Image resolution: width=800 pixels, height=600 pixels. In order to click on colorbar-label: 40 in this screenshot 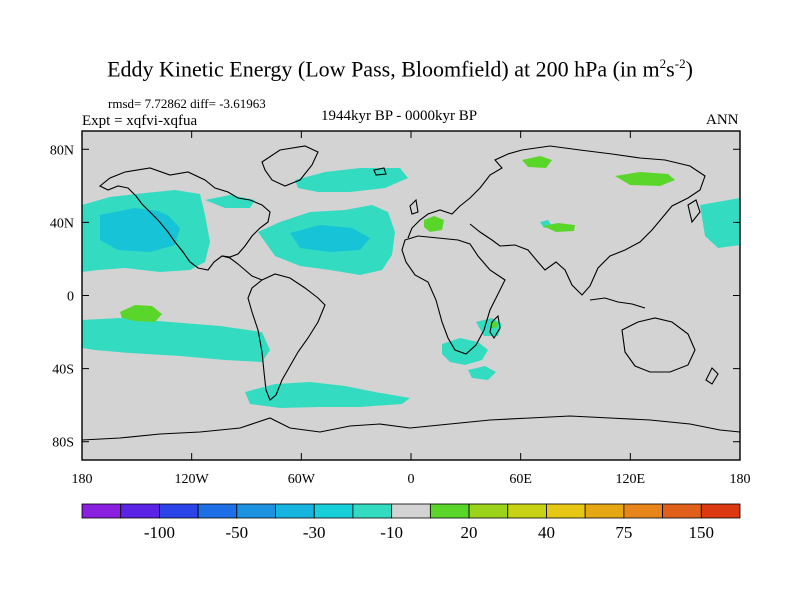, I will do `click(546, 532)`.